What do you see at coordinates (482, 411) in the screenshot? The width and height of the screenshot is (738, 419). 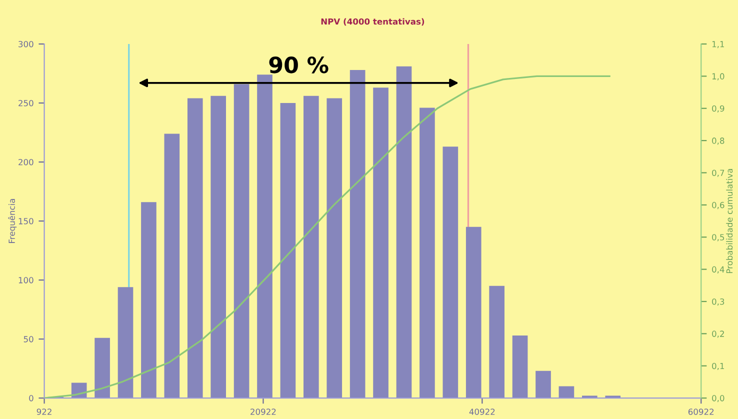 I see `x-tick-label: 40922` at bounding box center [482, 411].